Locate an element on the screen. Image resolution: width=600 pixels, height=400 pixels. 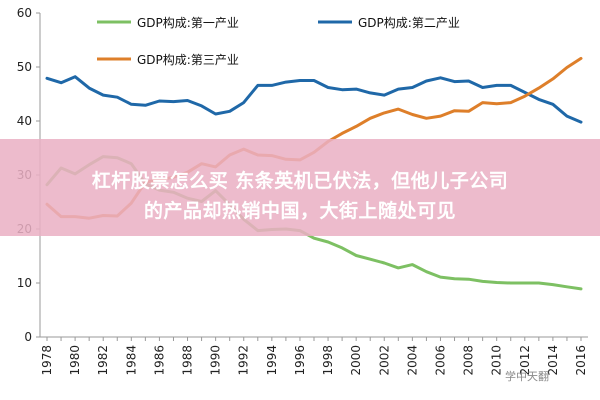
legend-label-2: GDP构成:第二产业 is located at coordinates (409, 22).